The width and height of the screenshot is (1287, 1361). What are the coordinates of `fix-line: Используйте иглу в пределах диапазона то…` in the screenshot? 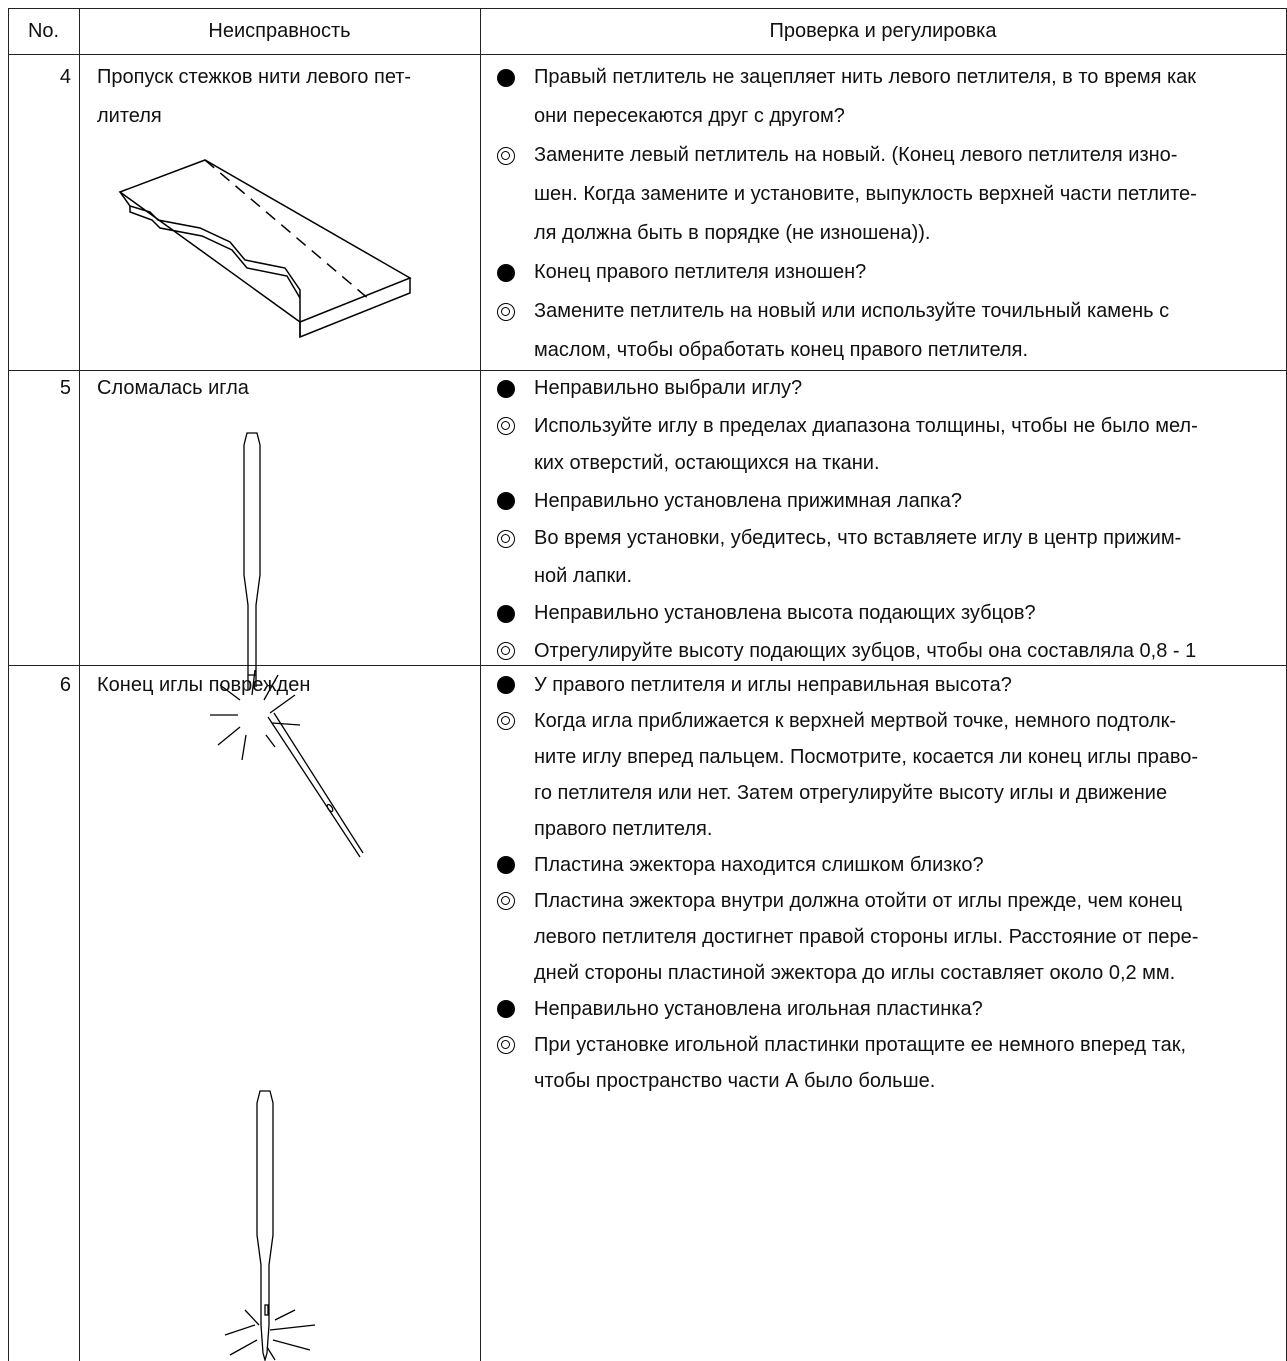 It's located at (887, 427).